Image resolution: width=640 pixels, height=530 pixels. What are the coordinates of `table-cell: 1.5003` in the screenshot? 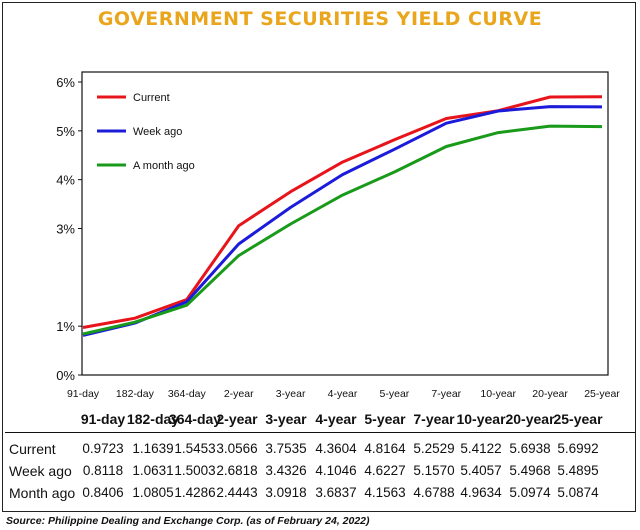 It's located at (195, 470).